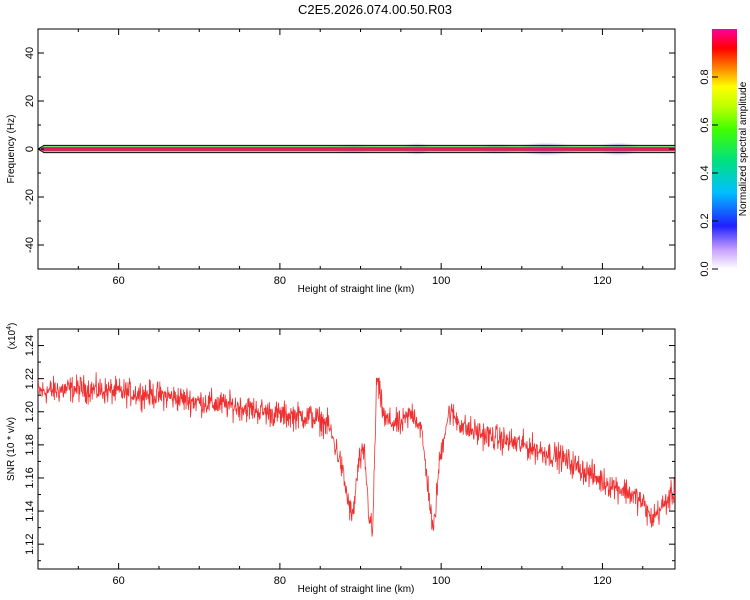 The height and width of the screenshot is (600, 750). I want to click on band-edge-upper, so click(358, 147).